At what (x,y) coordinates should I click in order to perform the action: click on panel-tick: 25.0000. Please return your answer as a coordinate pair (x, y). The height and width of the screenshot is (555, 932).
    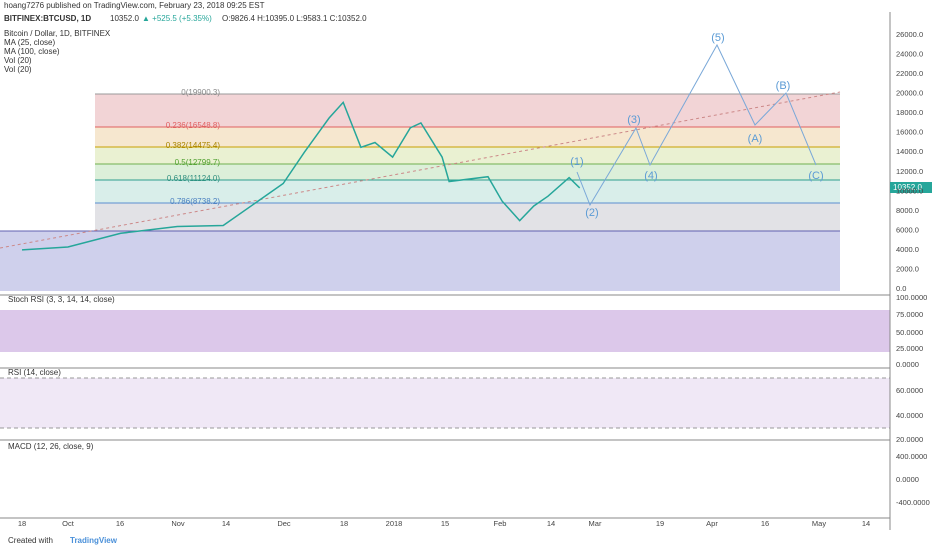
    Looking at the image, I should click on (909, 348).